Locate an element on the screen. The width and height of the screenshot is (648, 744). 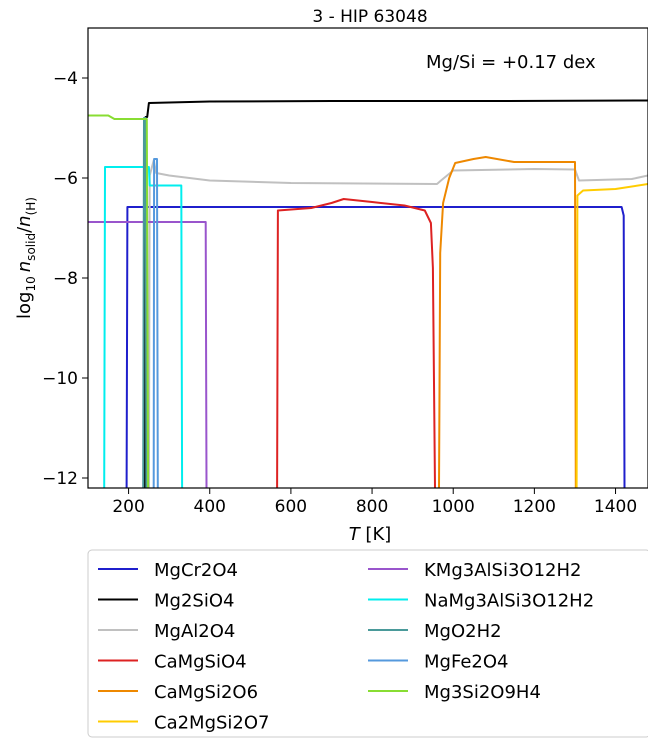
x-tick-label: 1200 is located at coordinates (534, 507).